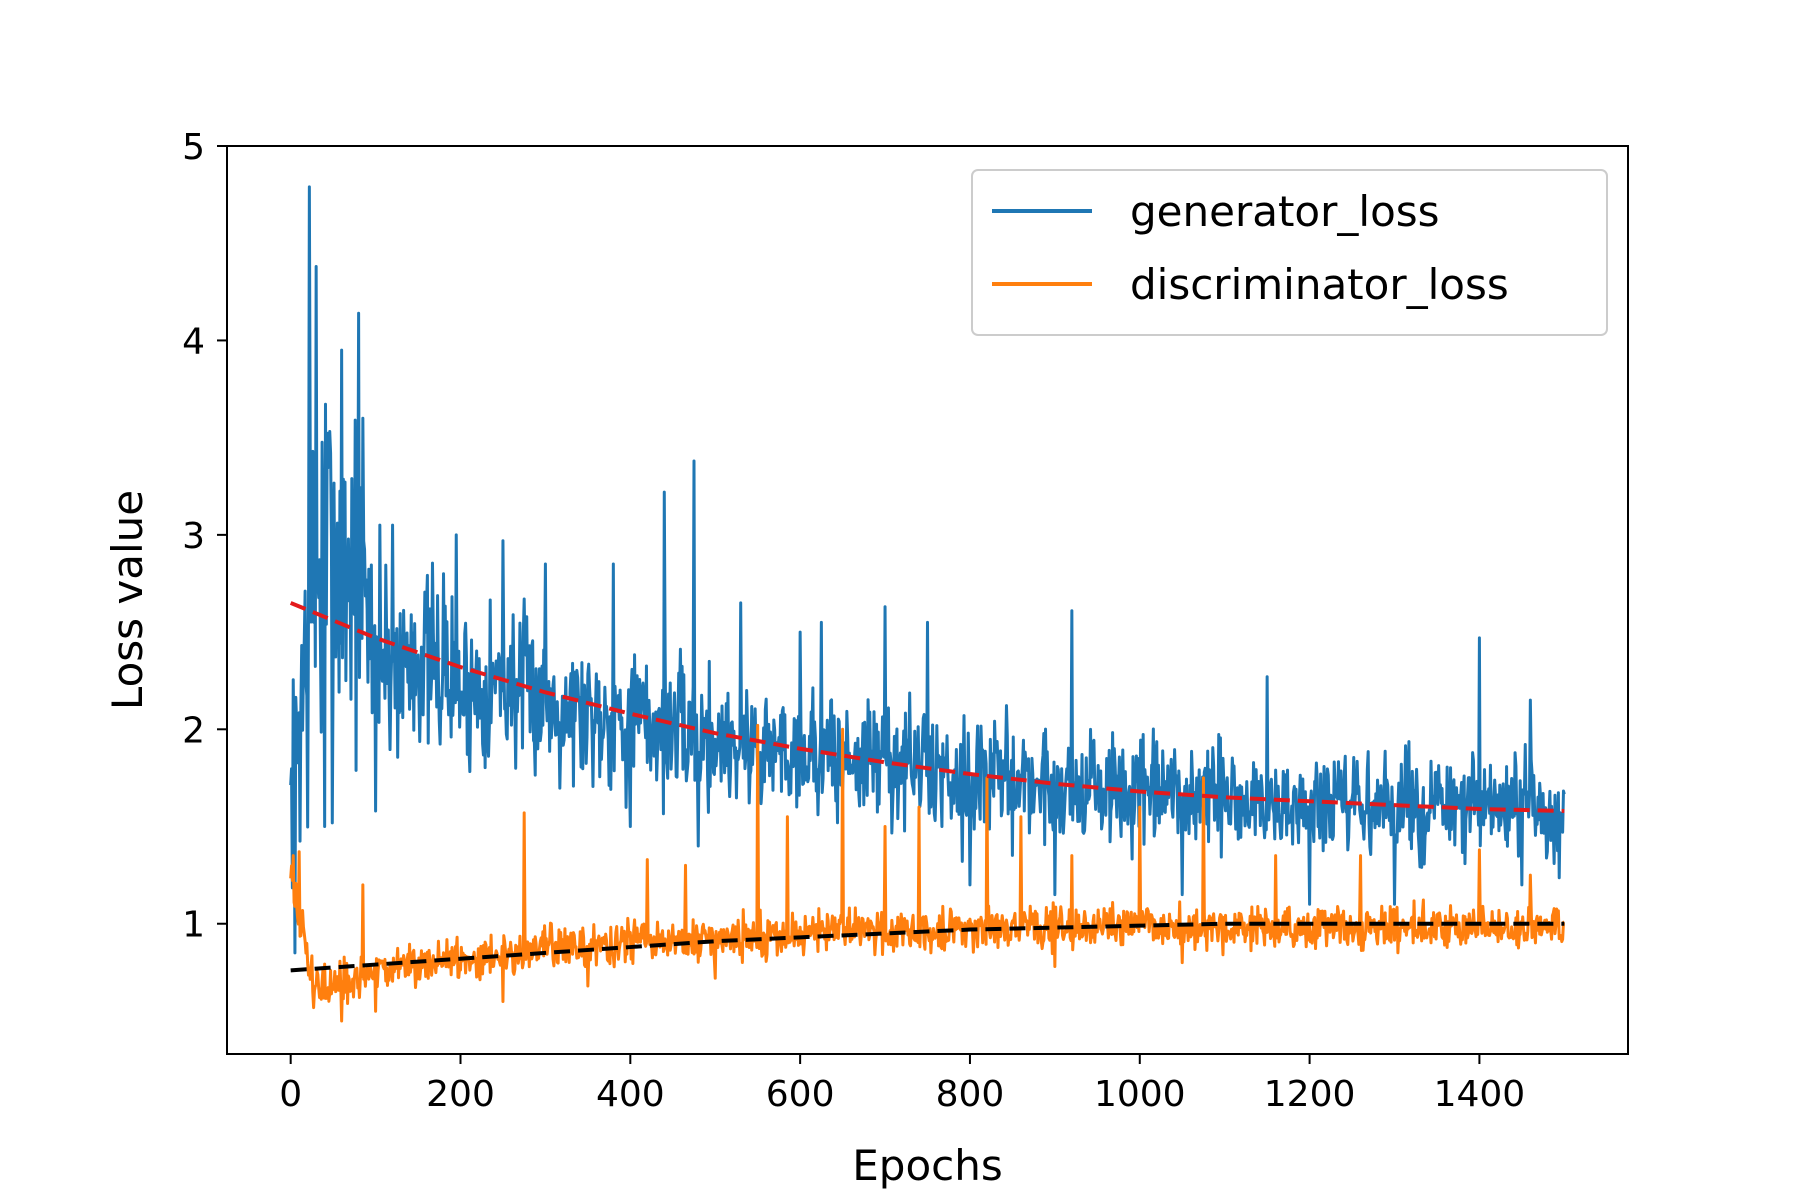 The width and height of the screenshot is (1800, 1200). Describe the element at coordinates (193, 925) in the screenshot. I see `y-tick-label: 1` at that location.